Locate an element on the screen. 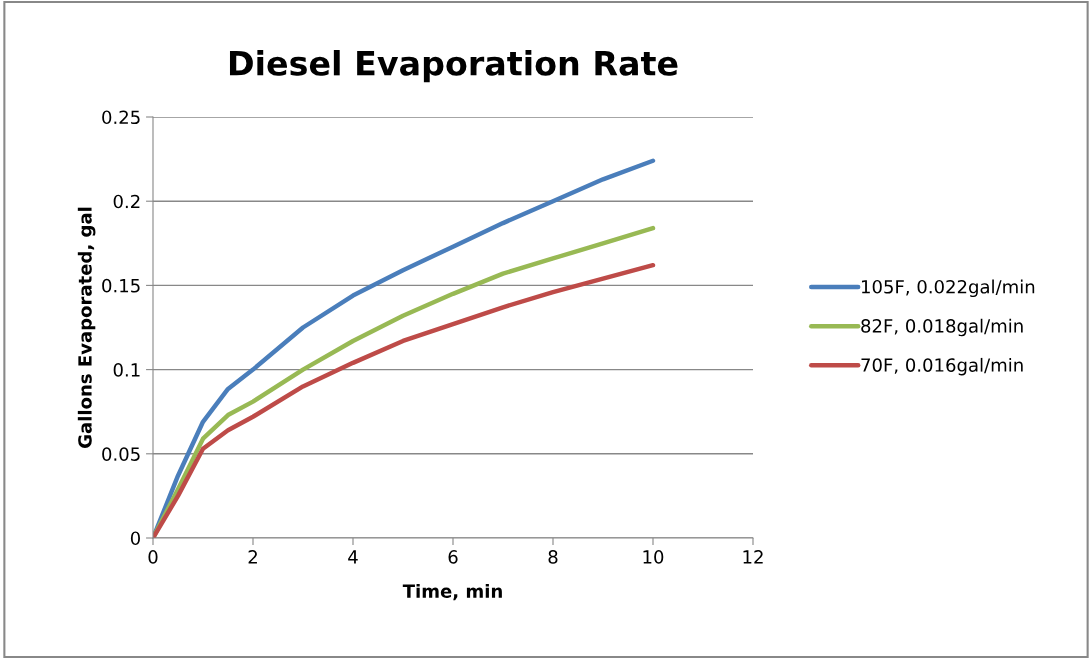 The width and height of the screenshot is (1092, 659). x-tick-label: 8 is located at coordinates (553, 557).